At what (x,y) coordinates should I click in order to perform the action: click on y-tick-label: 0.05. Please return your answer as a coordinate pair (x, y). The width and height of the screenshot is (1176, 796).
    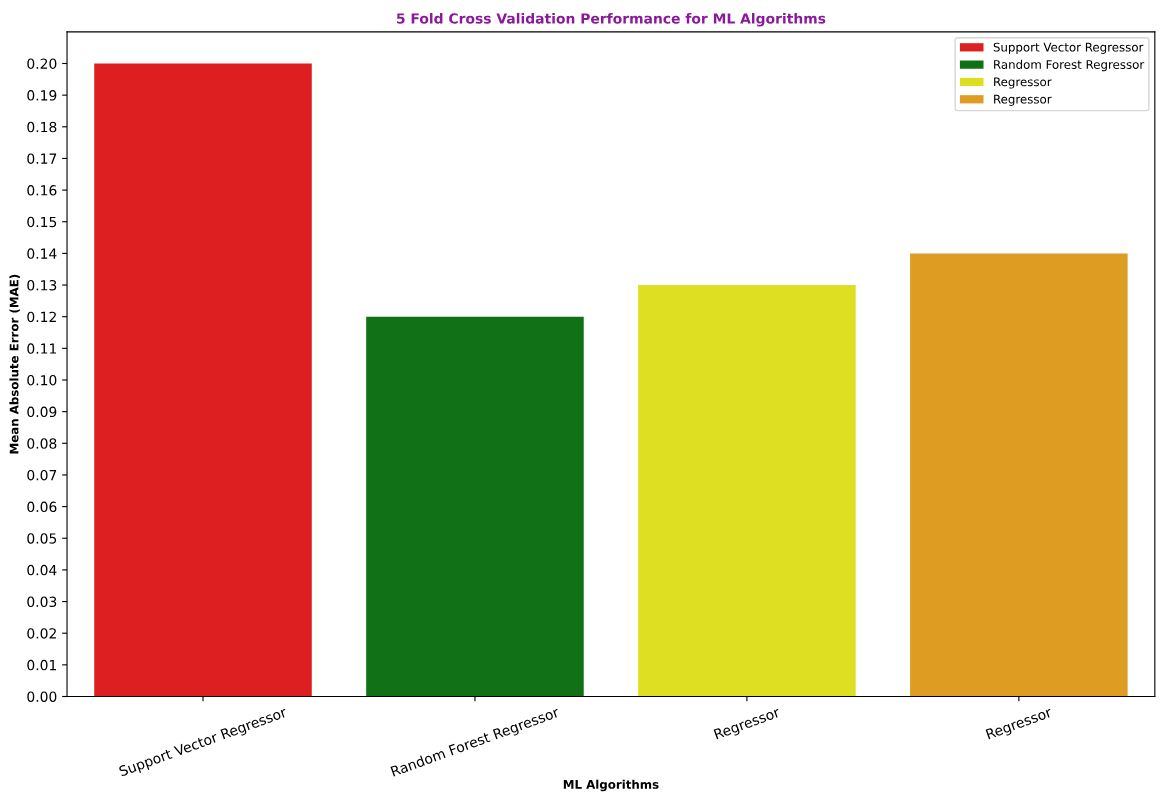
    Looking at the image, I should click on (42, 538).